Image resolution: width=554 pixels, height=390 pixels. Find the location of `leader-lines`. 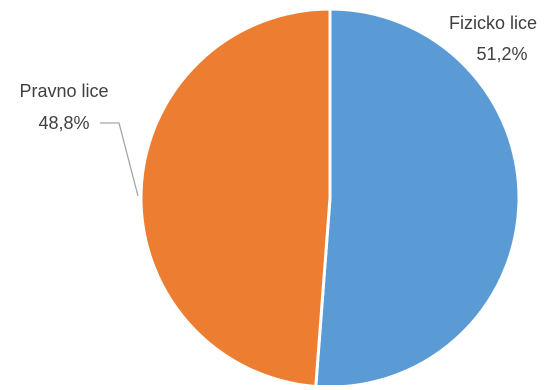

leader-lines is located at coordinates (119, 159).